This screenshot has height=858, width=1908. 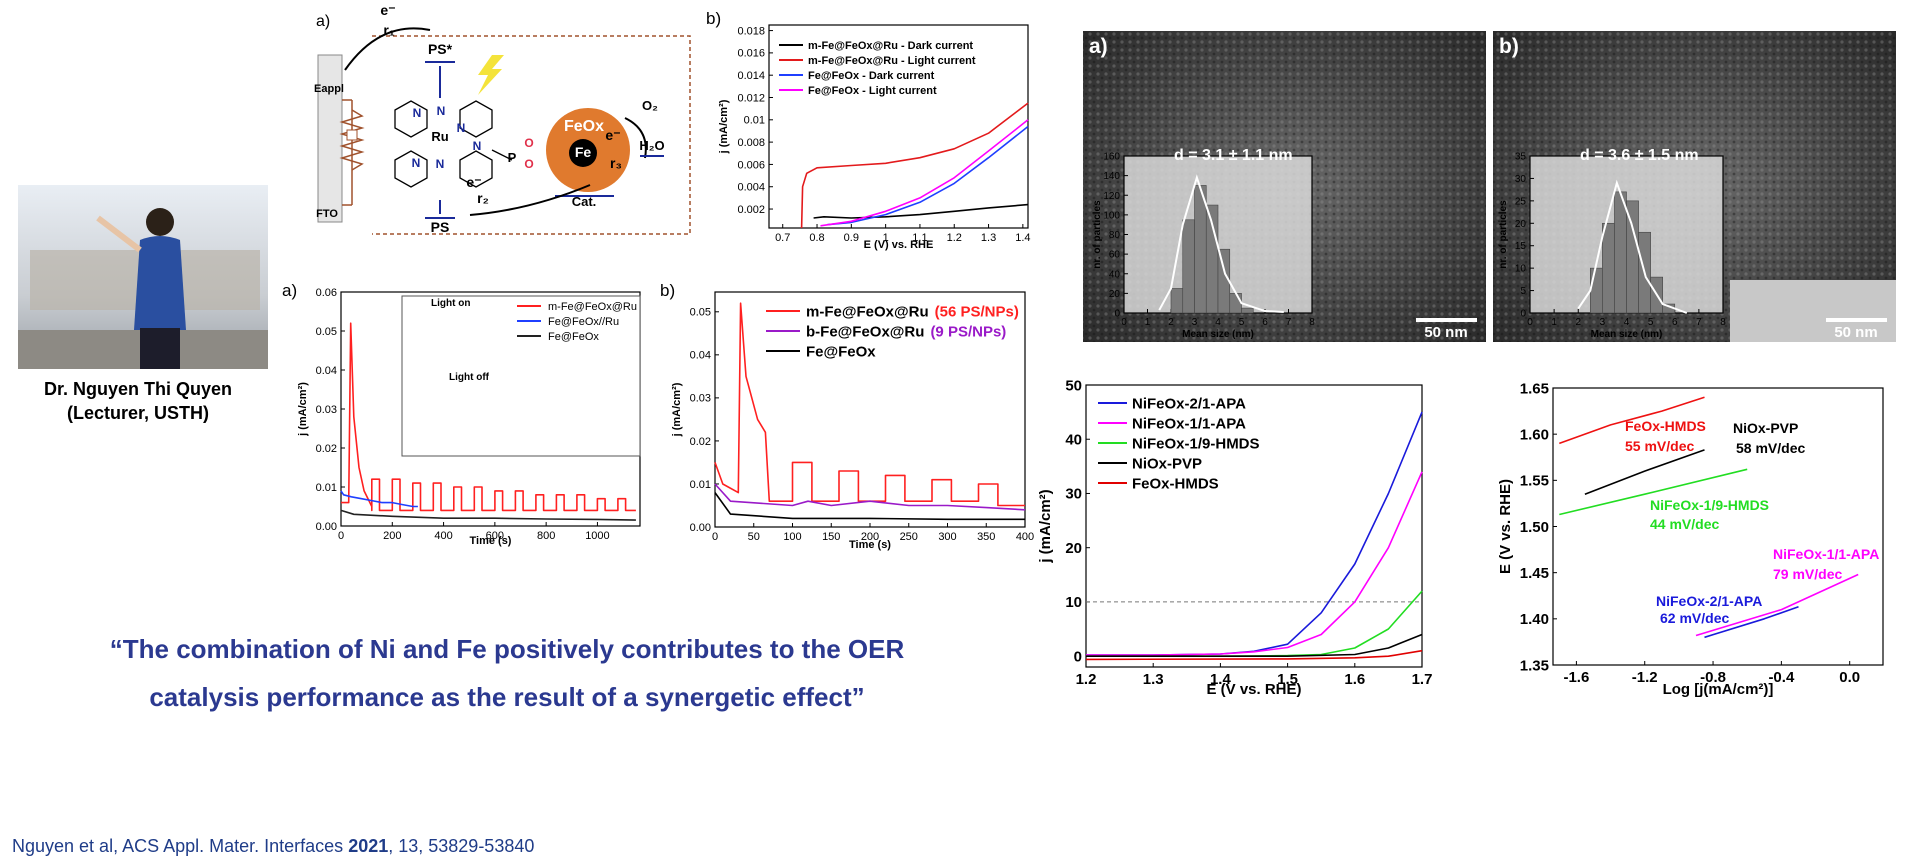 What do you see at coordinates (1175, 483) in the screenshot?
I see `legend-label: FeOx-HMDS` at bounding box center [1175, 483].